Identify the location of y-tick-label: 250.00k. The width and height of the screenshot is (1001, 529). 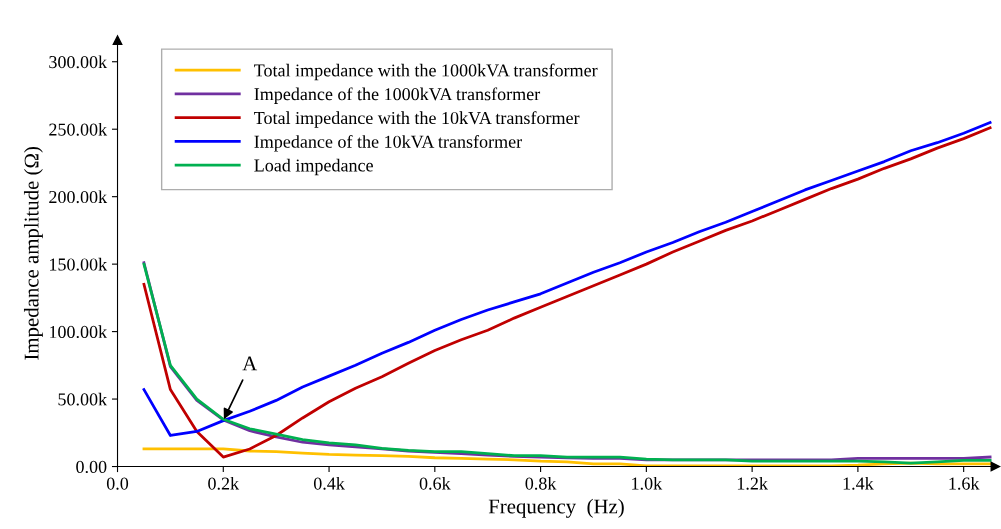
(78, 129).